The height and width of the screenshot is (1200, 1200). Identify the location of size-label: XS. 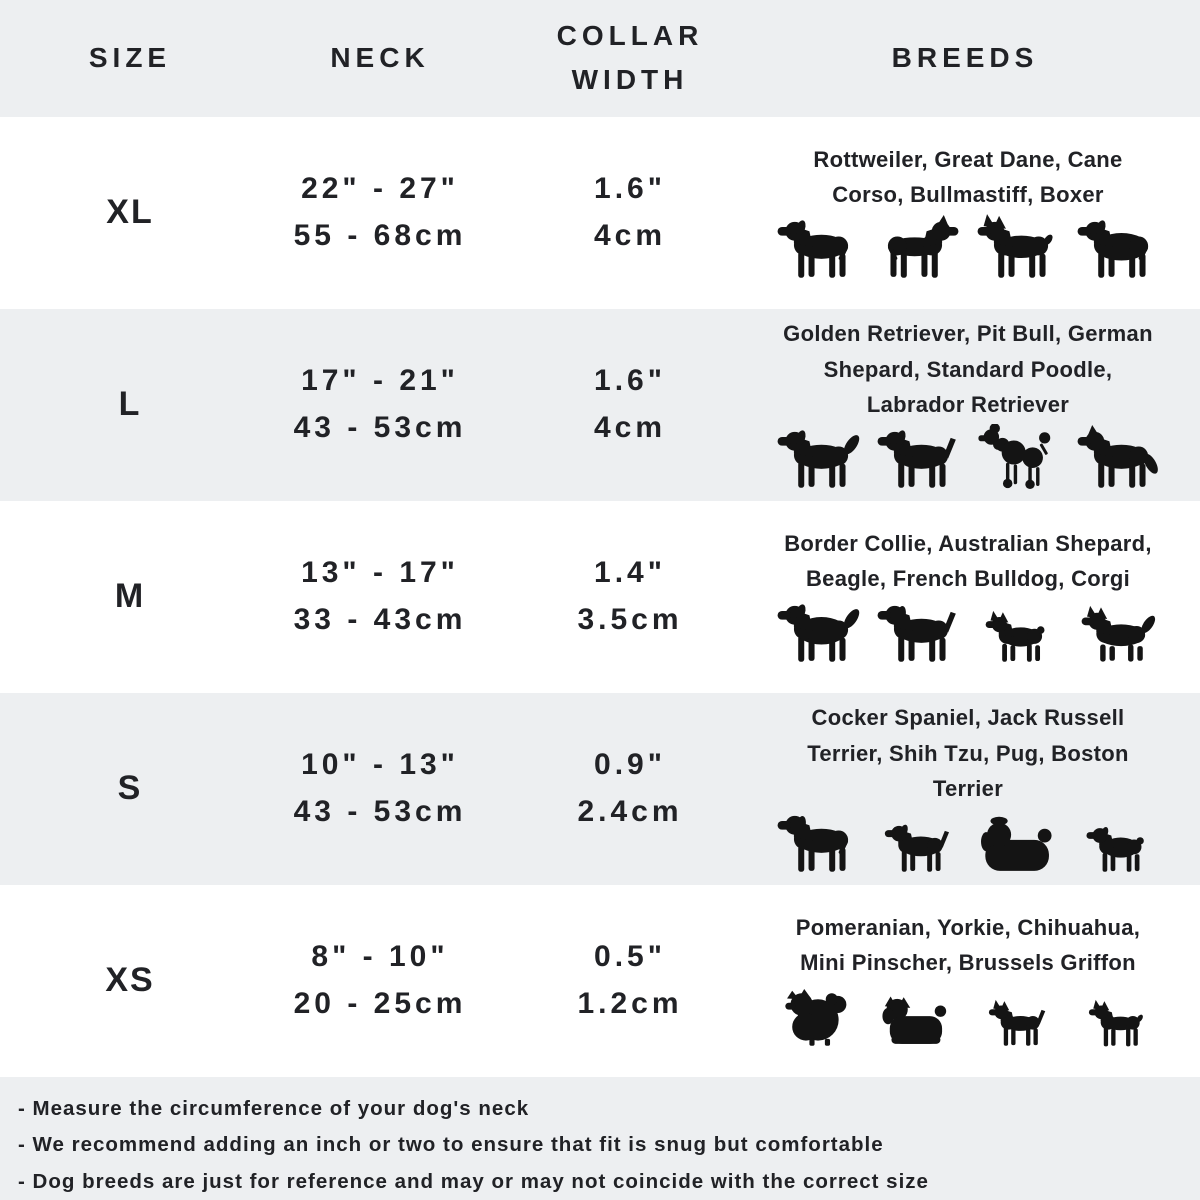
(130, 980).